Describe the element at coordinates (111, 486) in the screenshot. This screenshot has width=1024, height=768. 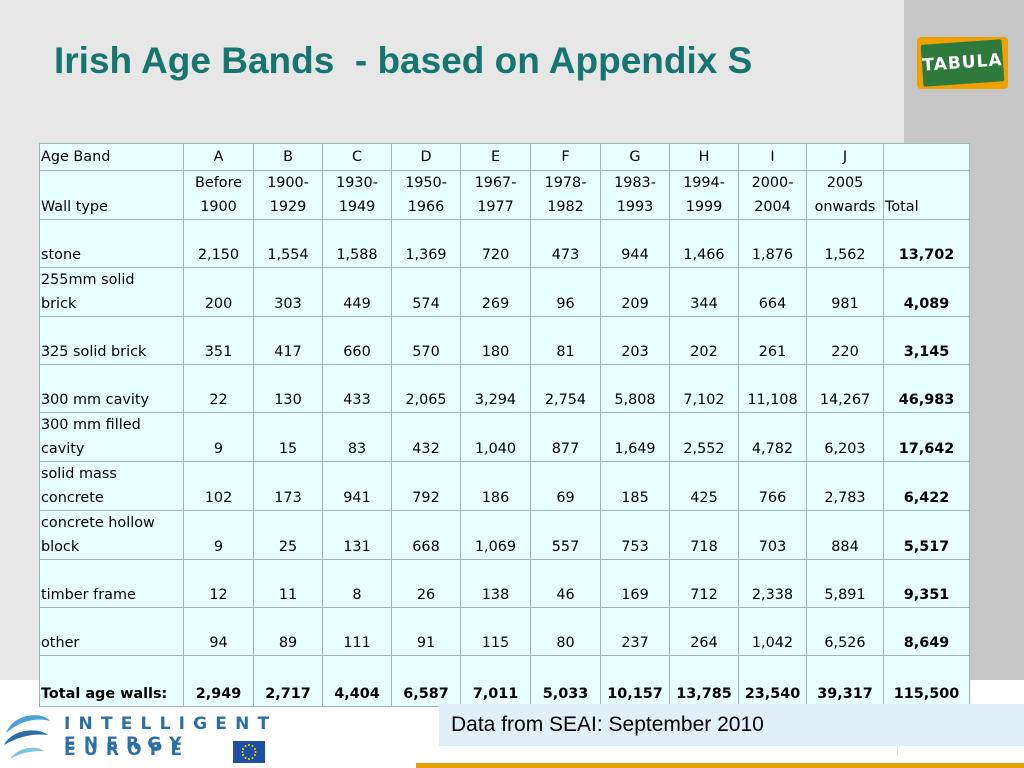
I see `row-label: solid mass concrete` at that location.